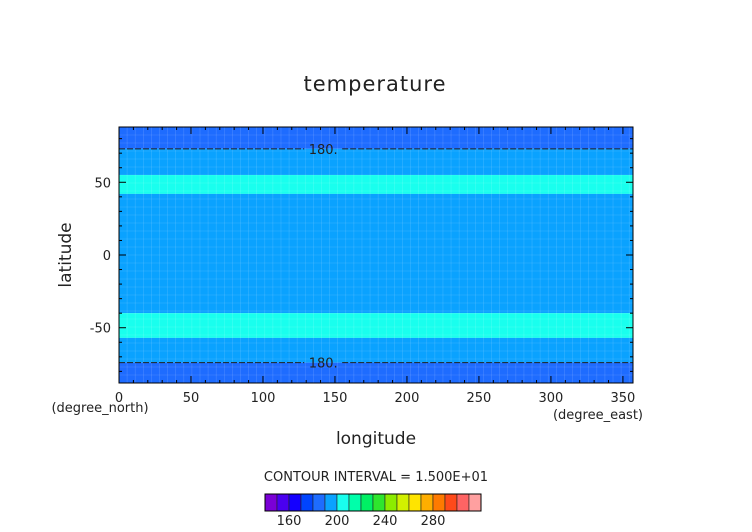  Describe the element at coordinates (598, 415) in the screenshot. I see `x-unit-label: (degree_east)` at that location.